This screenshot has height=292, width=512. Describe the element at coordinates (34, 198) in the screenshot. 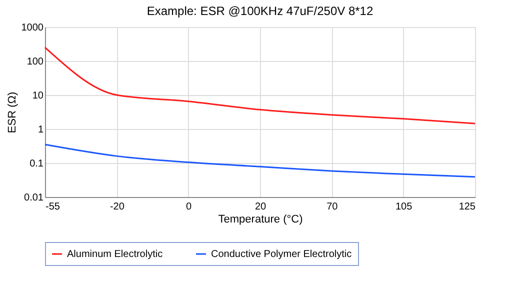

I see `y-tick-label: 0.01` at that location.